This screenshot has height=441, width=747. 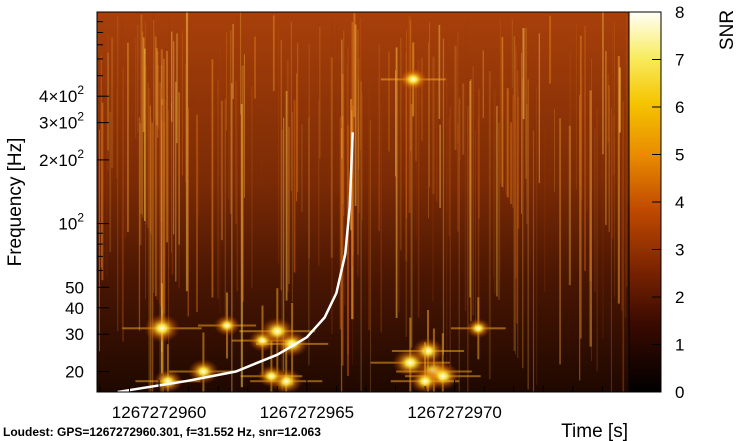 I want to click on y-tick-label: 50, so click(x=74, y=287).